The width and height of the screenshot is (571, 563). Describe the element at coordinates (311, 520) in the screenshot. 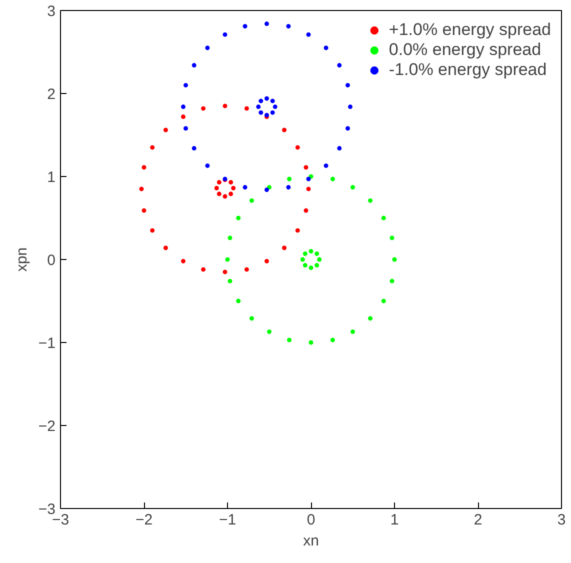

I see `x-tick-label: 0` at that location.